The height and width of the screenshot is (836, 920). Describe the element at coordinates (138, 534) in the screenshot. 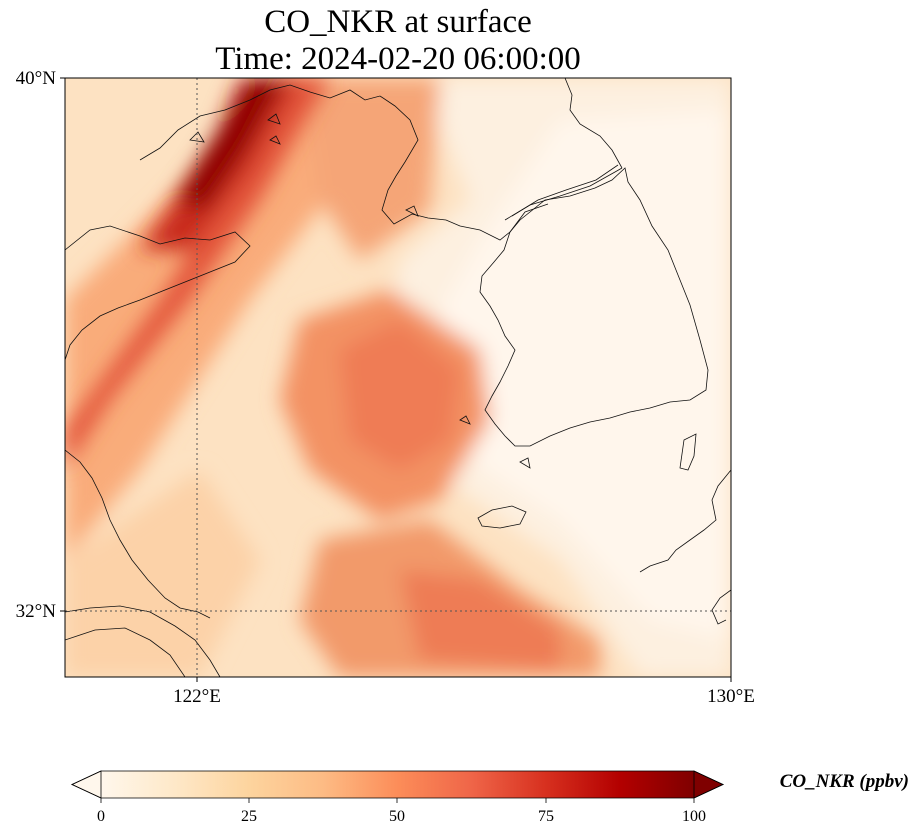

I see `coastline-jiangsu` at that location.